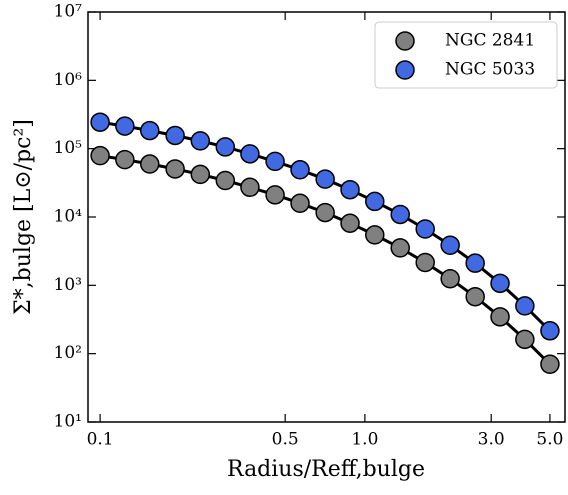 The height and width of the screenshot is (495, 568). What do you see at coordinates (68, 12) in the screenshot?
I see `y-tick-label: 10⁷` at bounding box center [68, 12].